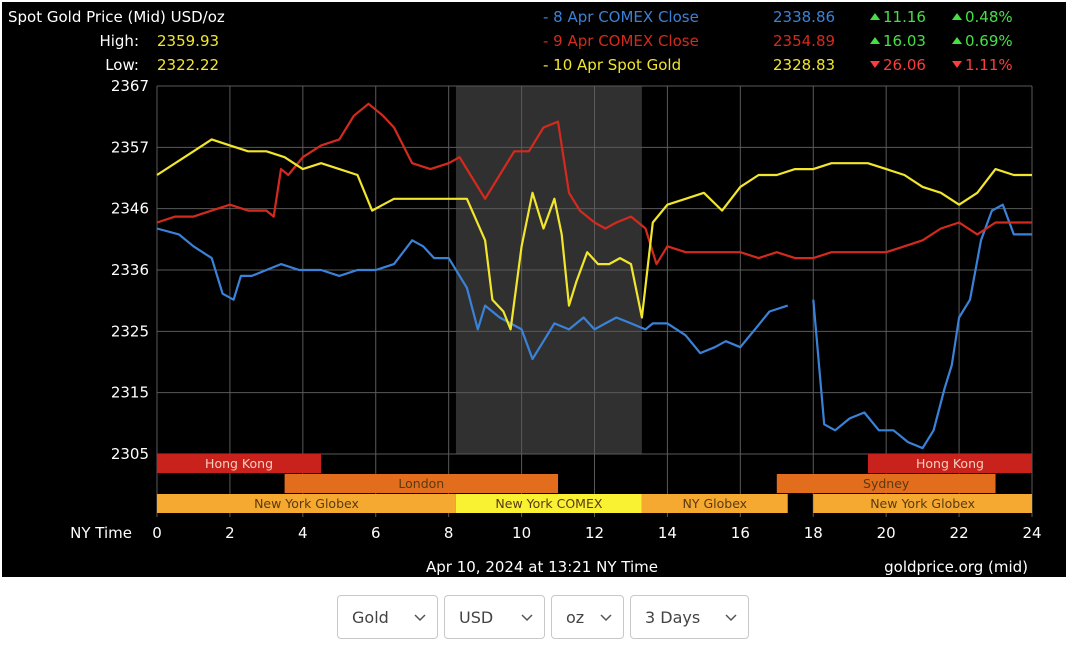  I want to click on x-tick-label: 18, so click(813, 533).